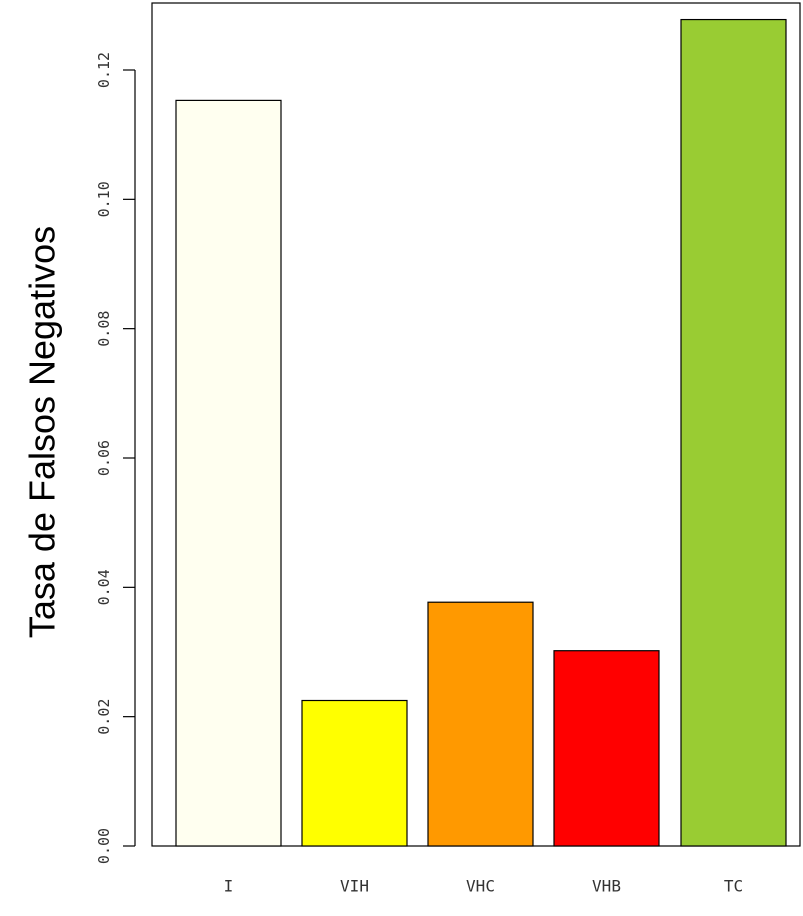 This screenshot has width=803, height=916. Describe the element at coordinates (104, 70) in the screenshot. I see `y-tick-label: 0.12` at that location.